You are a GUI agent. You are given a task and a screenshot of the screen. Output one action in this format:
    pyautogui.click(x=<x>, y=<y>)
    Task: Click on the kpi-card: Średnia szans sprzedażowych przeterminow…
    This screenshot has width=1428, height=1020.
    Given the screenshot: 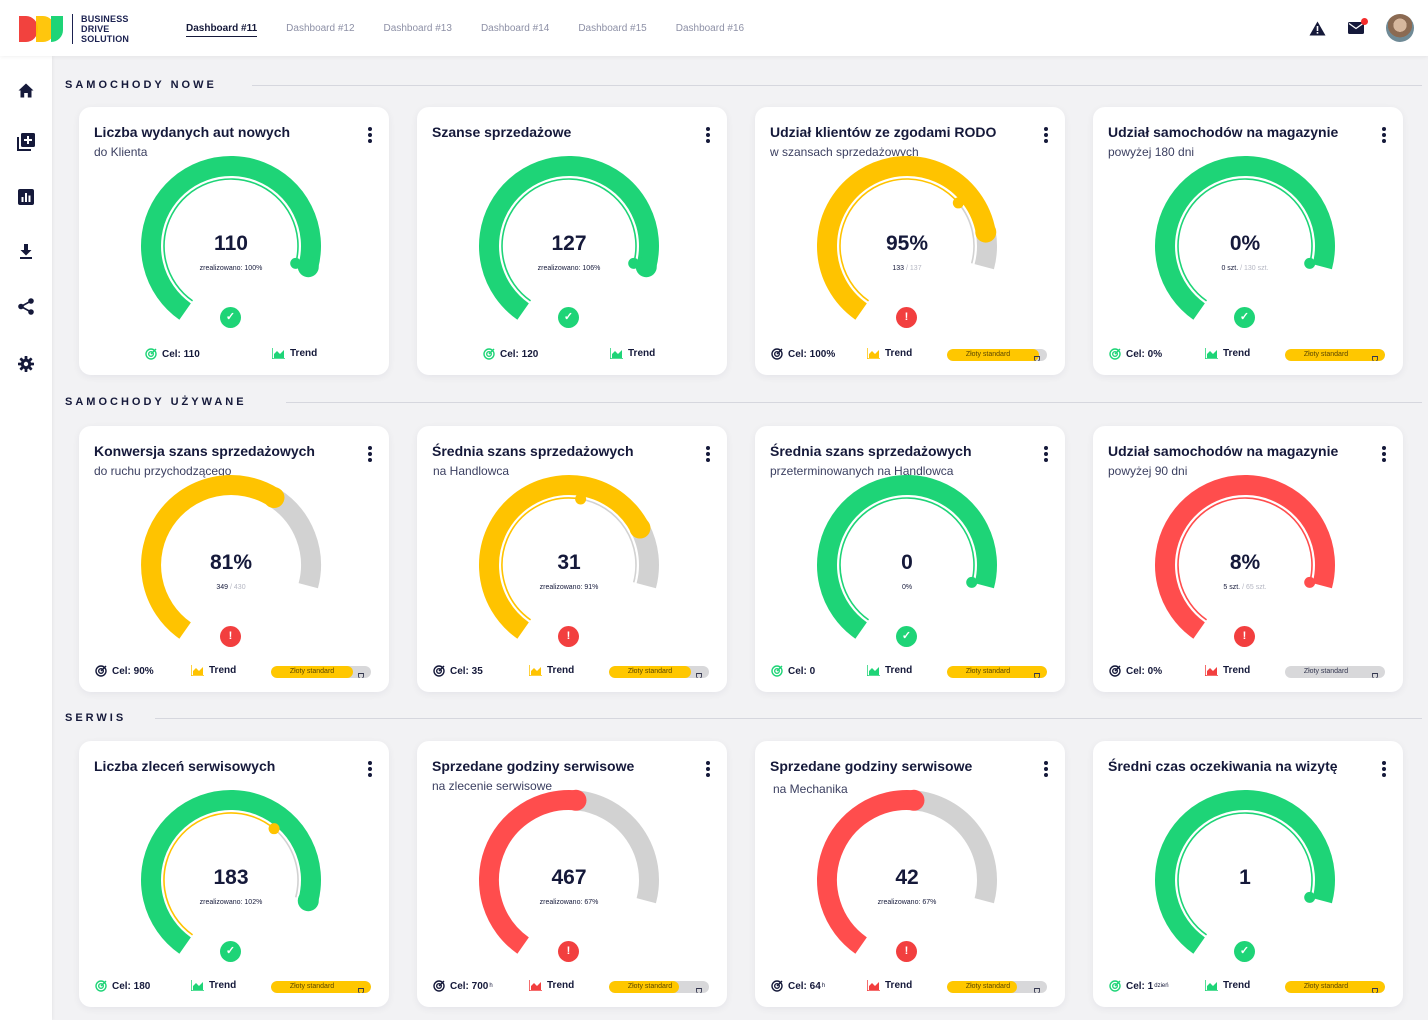 What is the action you would take?
    pyautogui.click(x=910, y=559)
    